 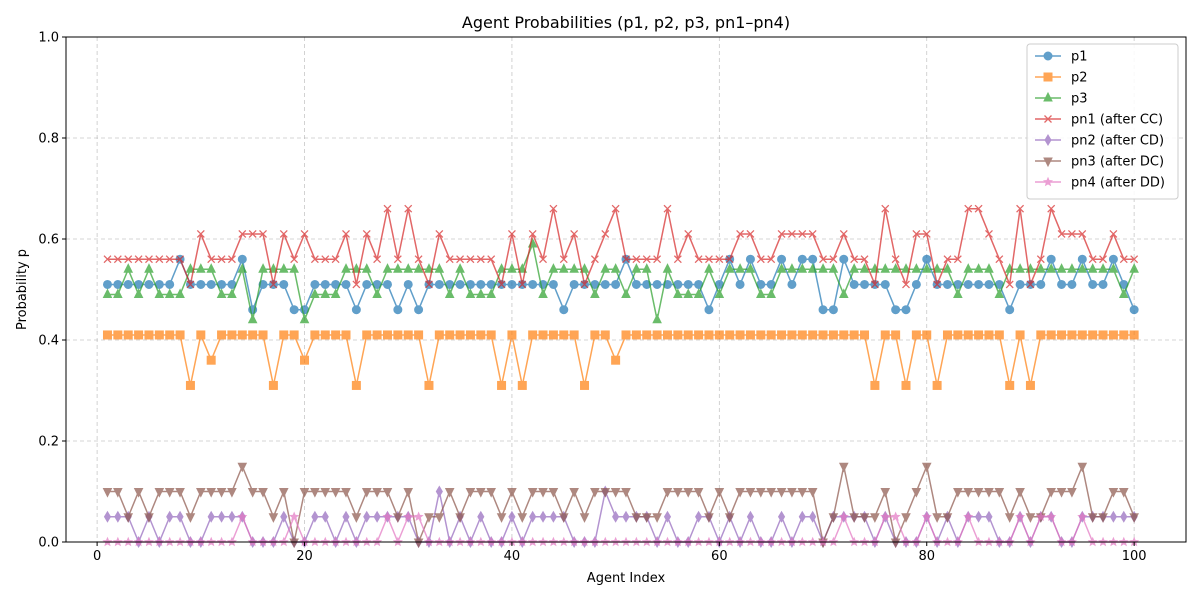 I want to click on y-tick-label: 1.0, so click(x=48, y=38).